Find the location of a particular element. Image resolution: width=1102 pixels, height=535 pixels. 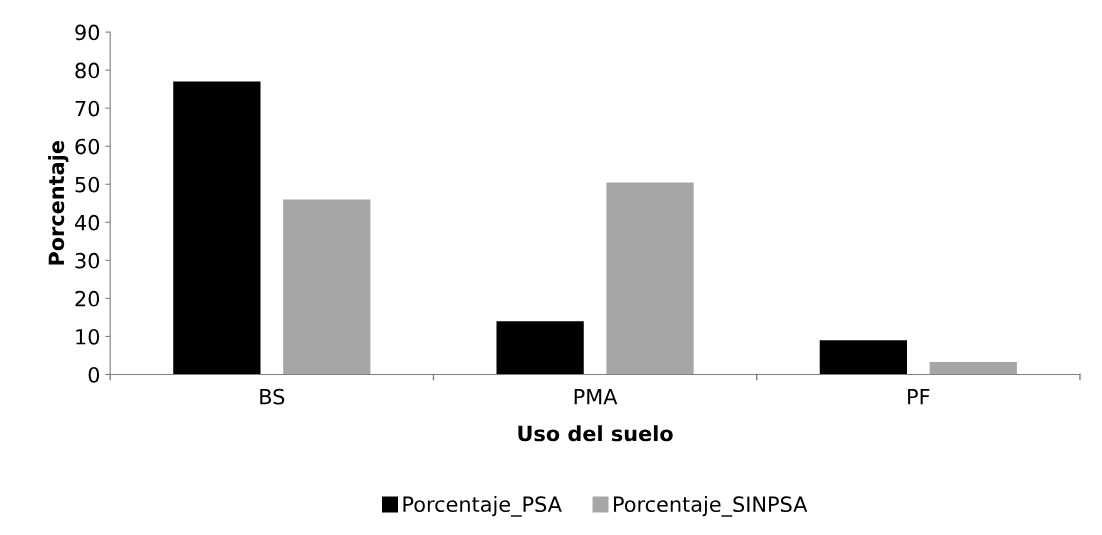

y-tick-label: 50 is located at coordinates (87, 184).